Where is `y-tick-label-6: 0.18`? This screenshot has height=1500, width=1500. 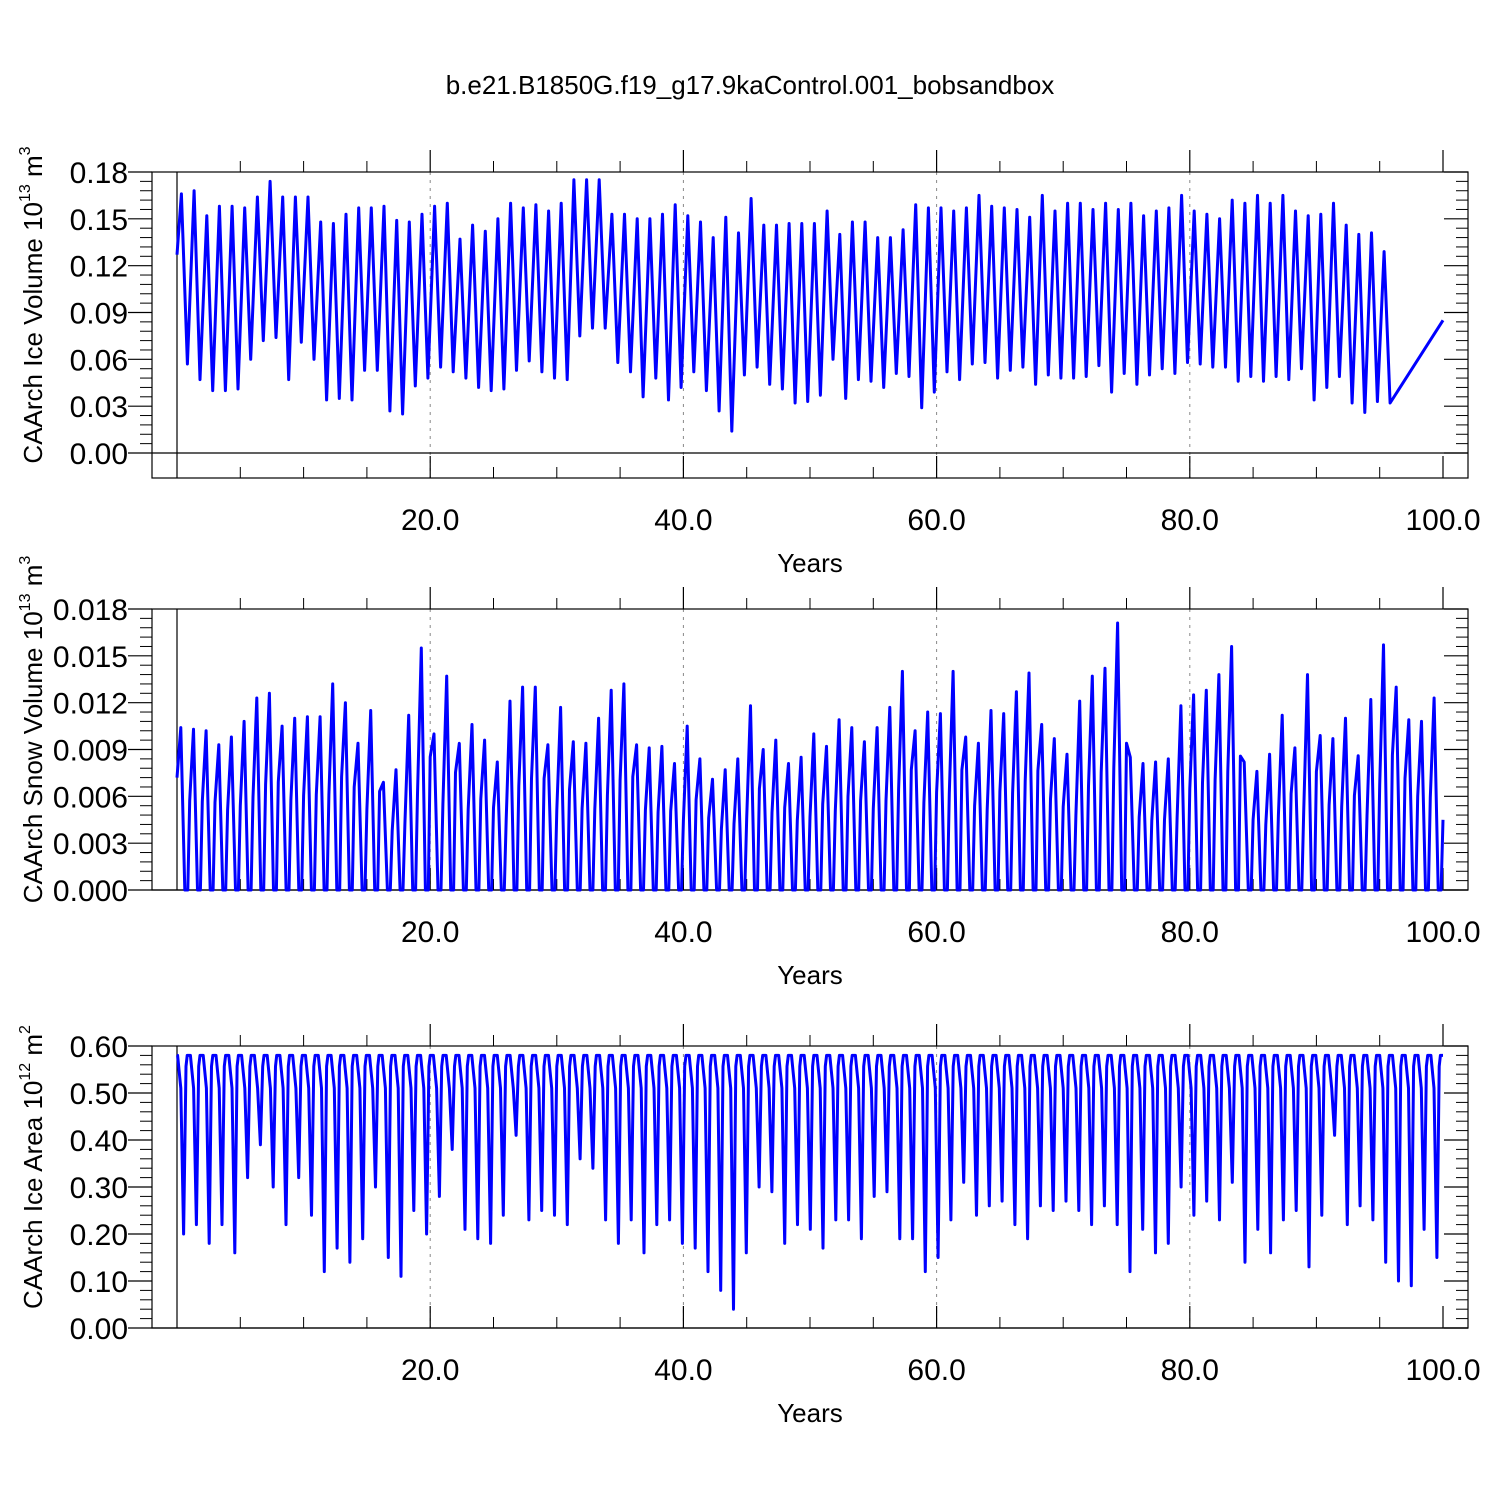 y-tick-label-6: 0.18 is located at coordinates (99, 173).